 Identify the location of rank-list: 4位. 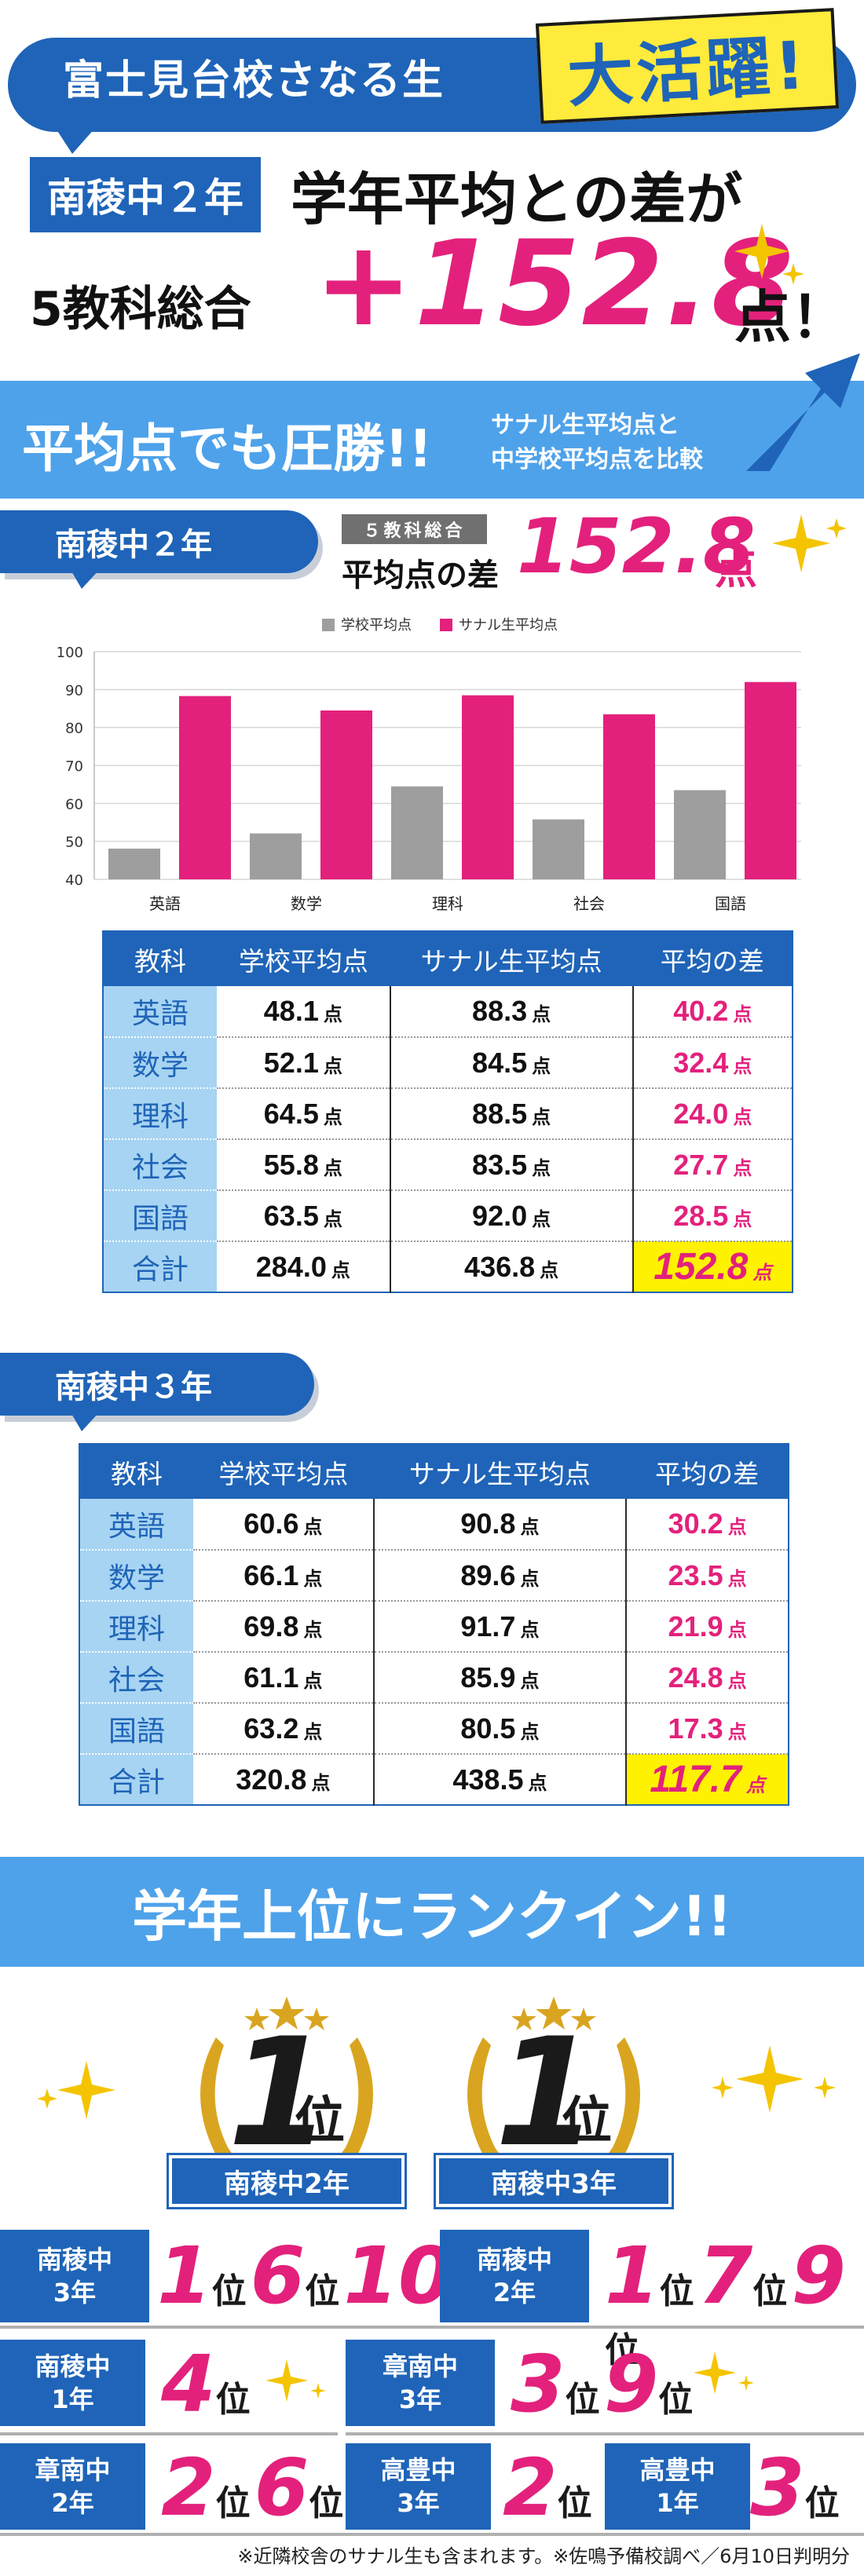
(206, 2384).